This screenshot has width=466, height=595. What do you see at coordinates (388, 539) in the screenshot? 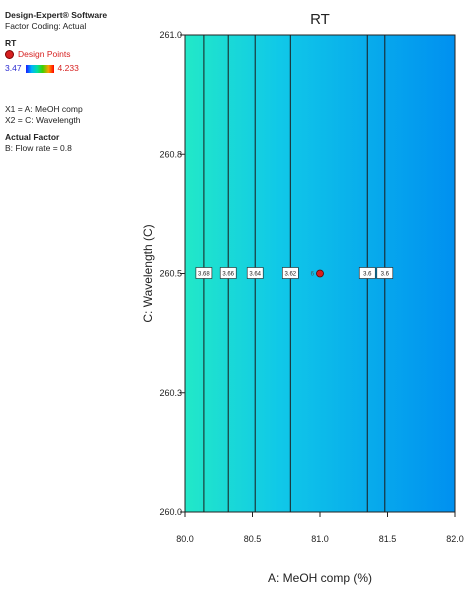
I see `x-tick-label: 81.5` at bounding box center [388, 539].